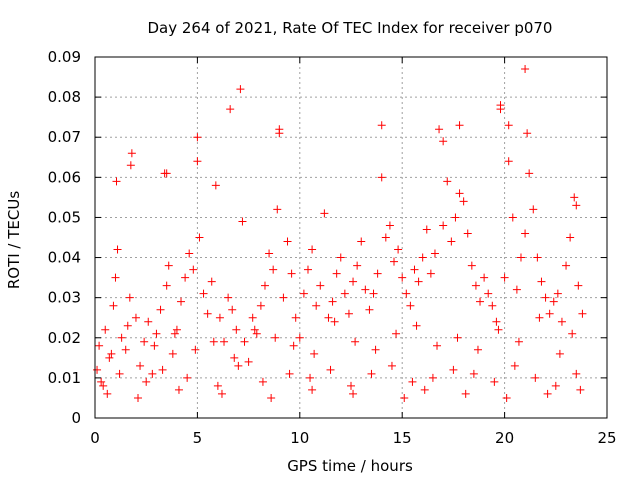 This screenshot has height=480, width=640. What do you see at coordinates (64, 237) in the screenshot?
I see `y-tick-labels: 0 0.01 0.02 0.03 0.04 0.05 0.06 0.07 0.08 0.09` at bounding box center [64, 237].